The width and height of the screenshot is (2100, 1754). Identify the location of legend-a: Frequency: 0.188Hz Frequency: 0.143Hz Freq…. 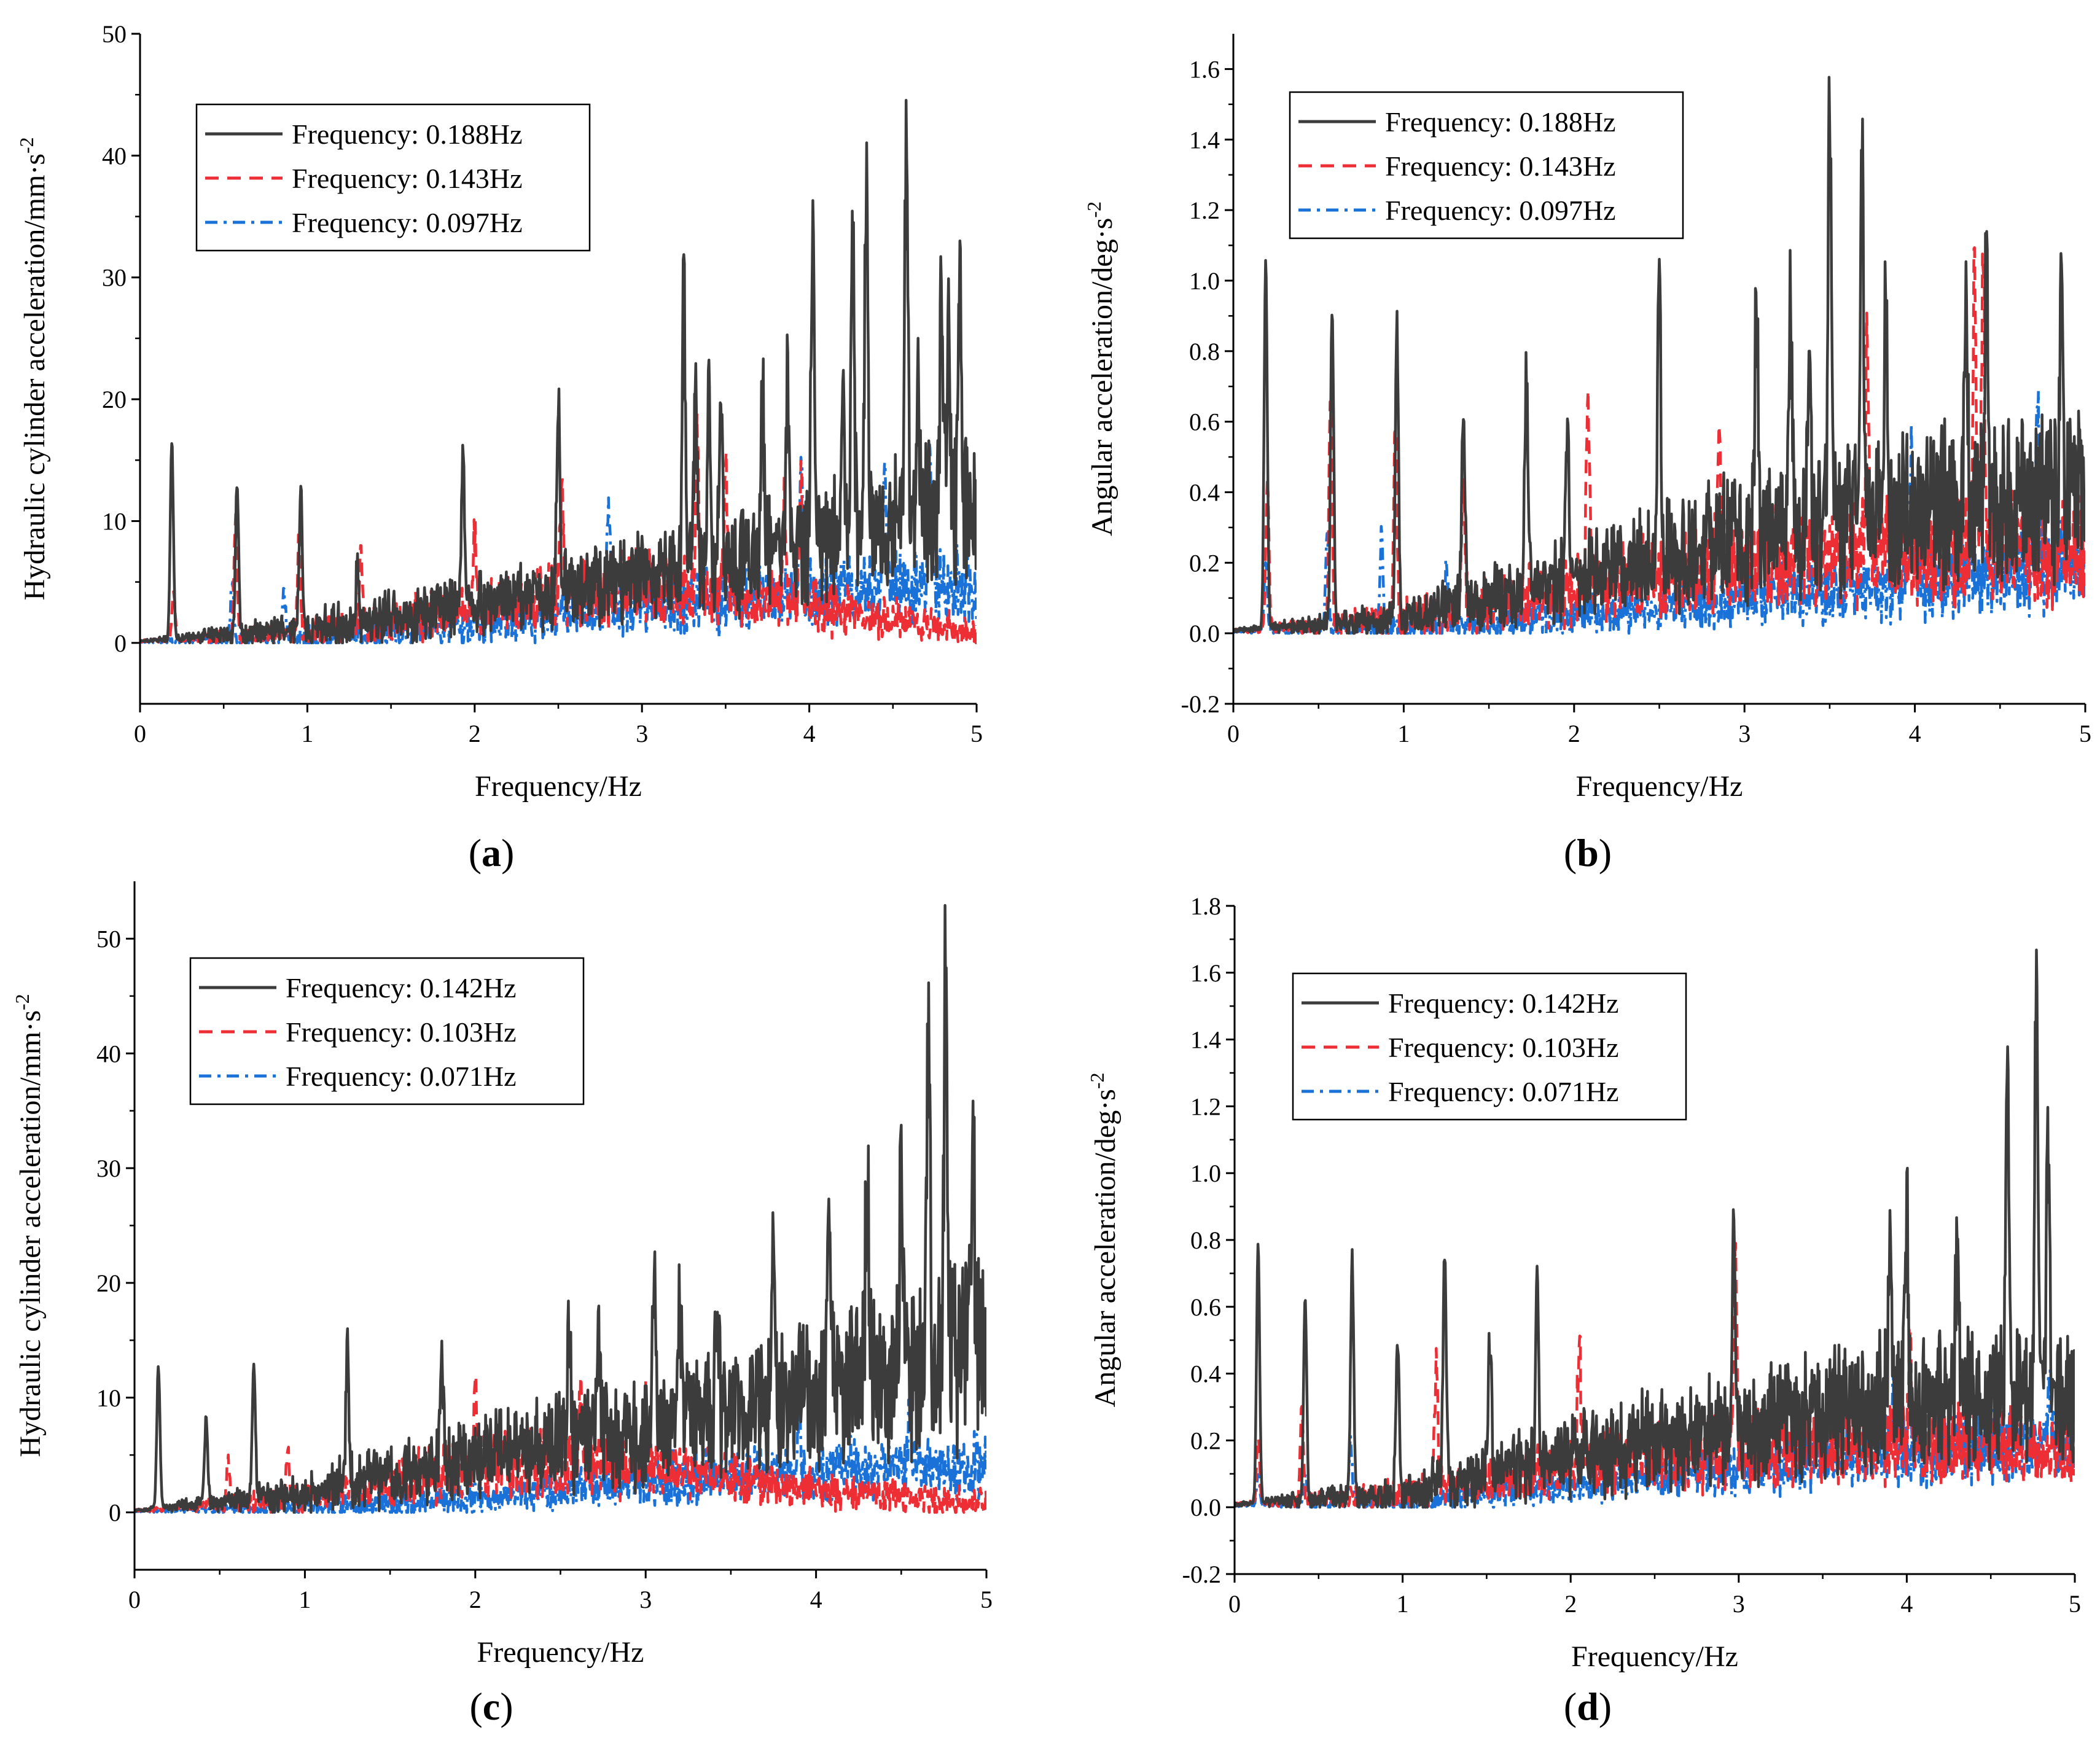
(393, 177).